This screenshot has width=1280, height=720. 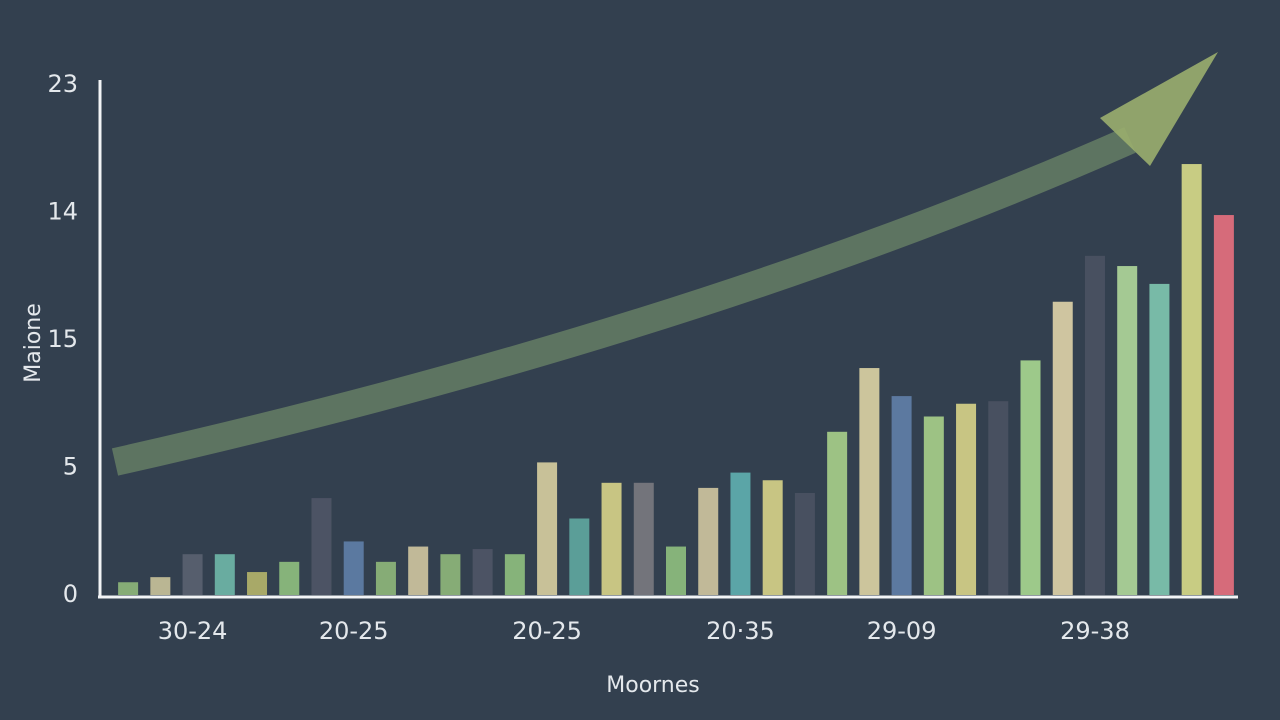 What do you see at coordinates (902, 631) in the screenshot?
I see `x-tick-label: 29-09` at bounding box center [902, 631].